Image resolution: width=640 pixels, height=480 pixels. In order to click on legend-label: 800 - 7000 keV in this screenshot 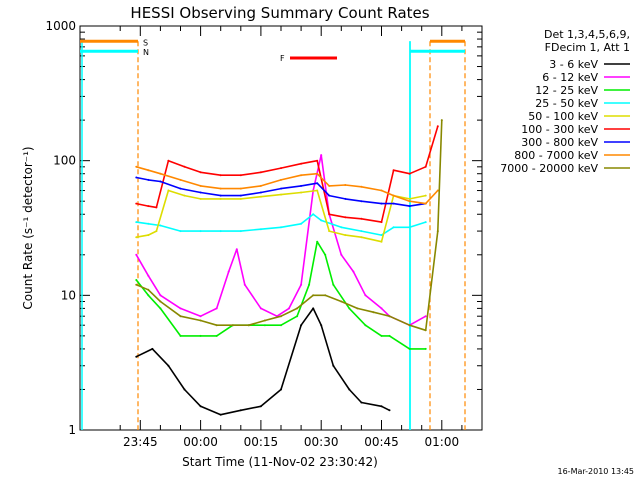, I will do `click(556, 155)`.